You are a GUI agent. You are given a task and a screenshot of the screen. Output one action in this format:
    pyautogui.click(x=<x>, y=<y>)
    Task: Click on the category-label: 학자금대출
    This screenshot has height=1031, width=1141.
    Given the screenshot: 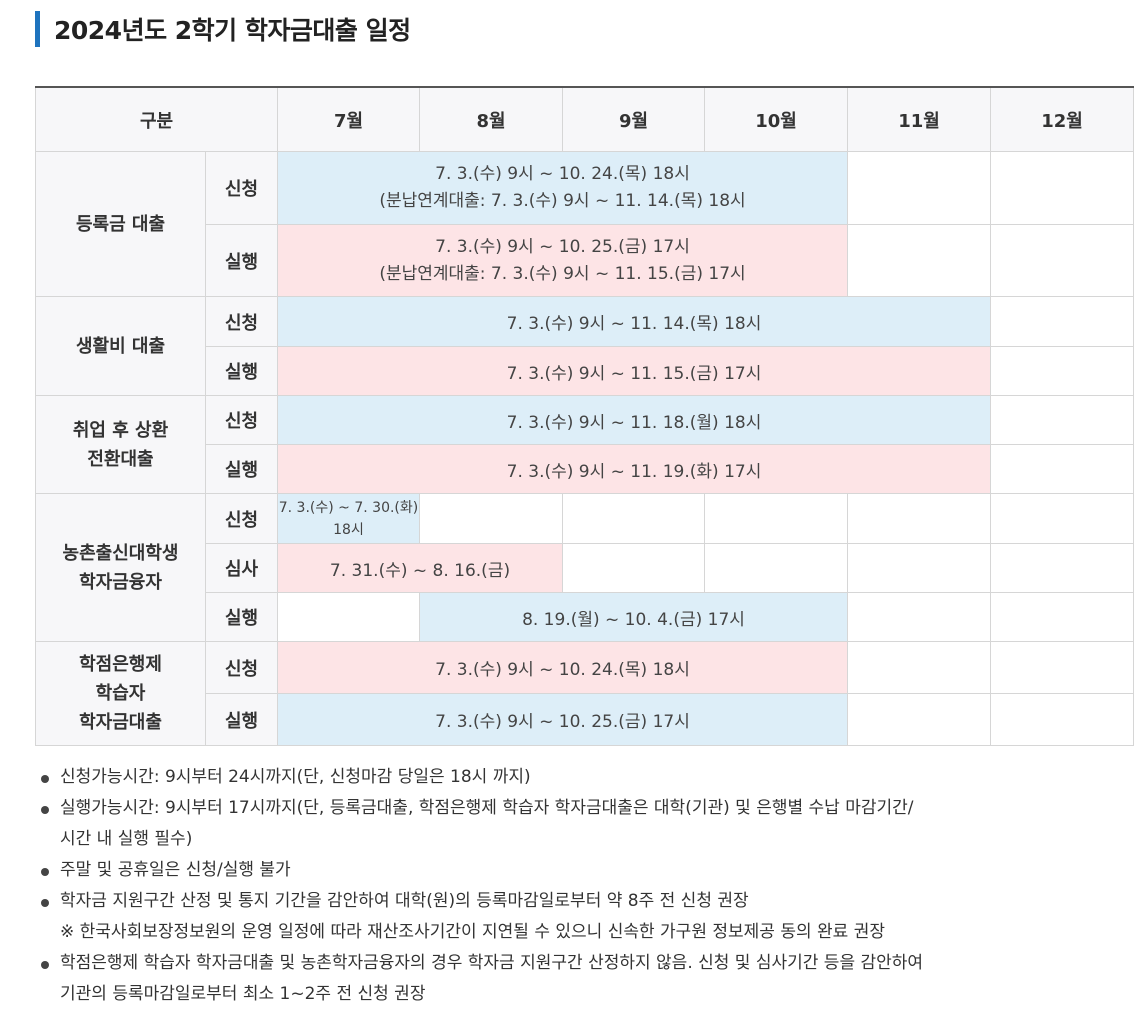 What is the action you would take?
    pyautogui.click(x=120, y=722)
    